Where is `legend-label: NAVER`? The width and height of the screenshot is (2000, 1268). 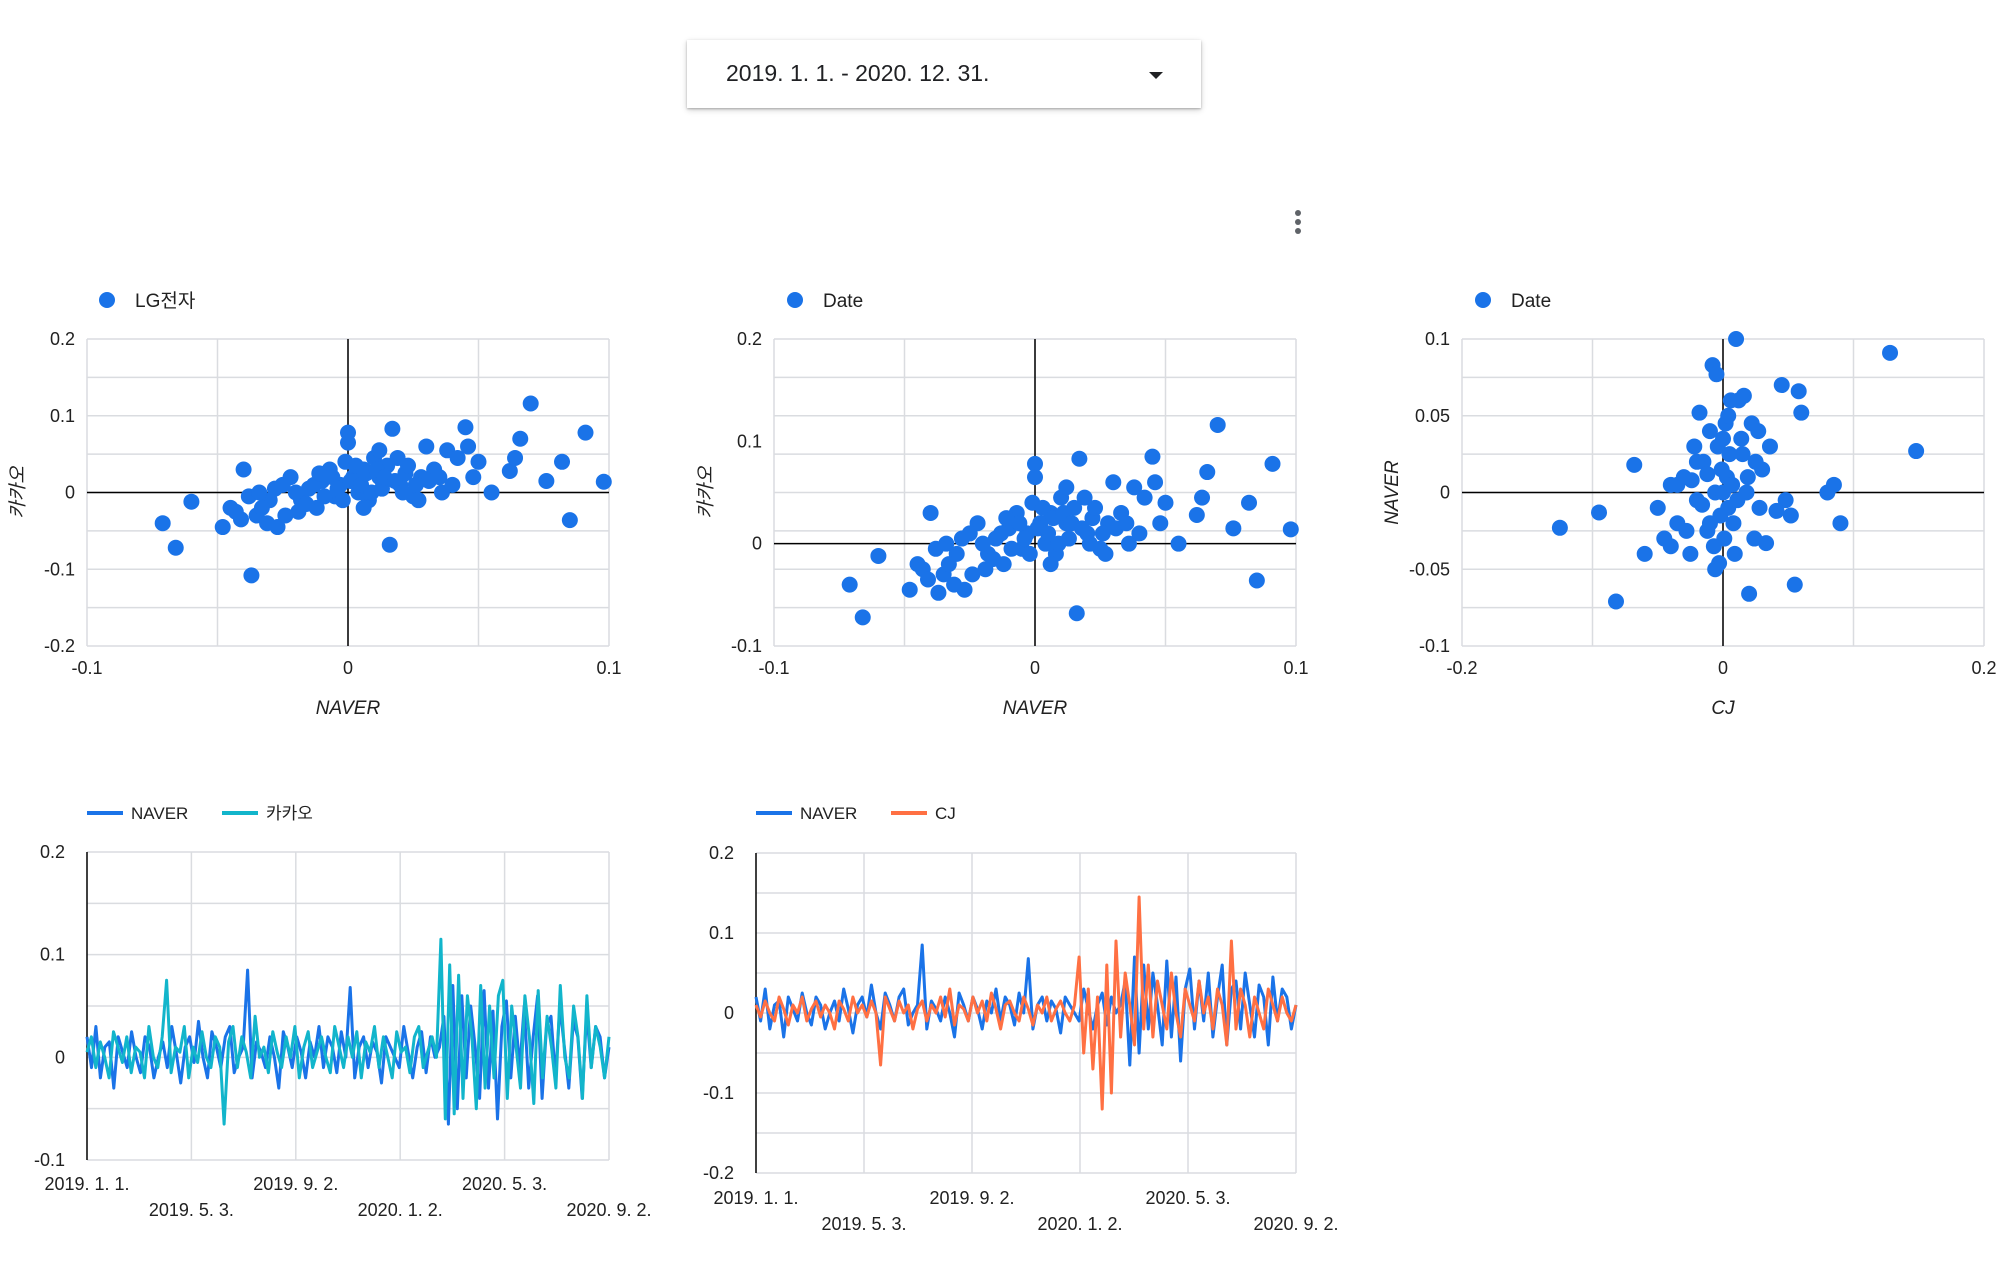
legend-label: NAVER is located at coordinates (159, 813).